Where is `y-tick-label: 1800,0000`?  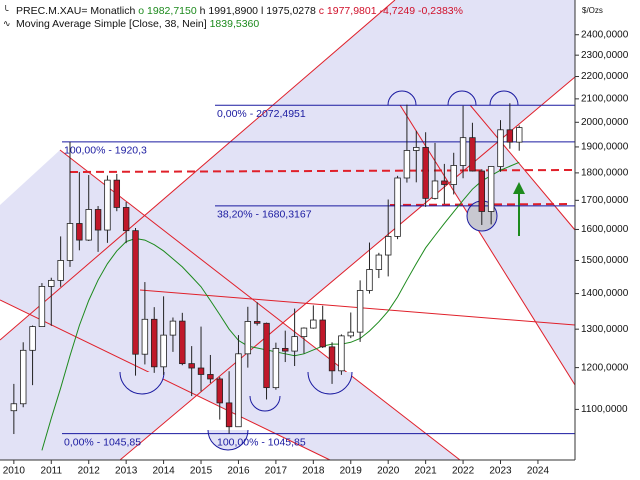
y-tick-label: 1800,0000 is located at coordinates (605, 173).